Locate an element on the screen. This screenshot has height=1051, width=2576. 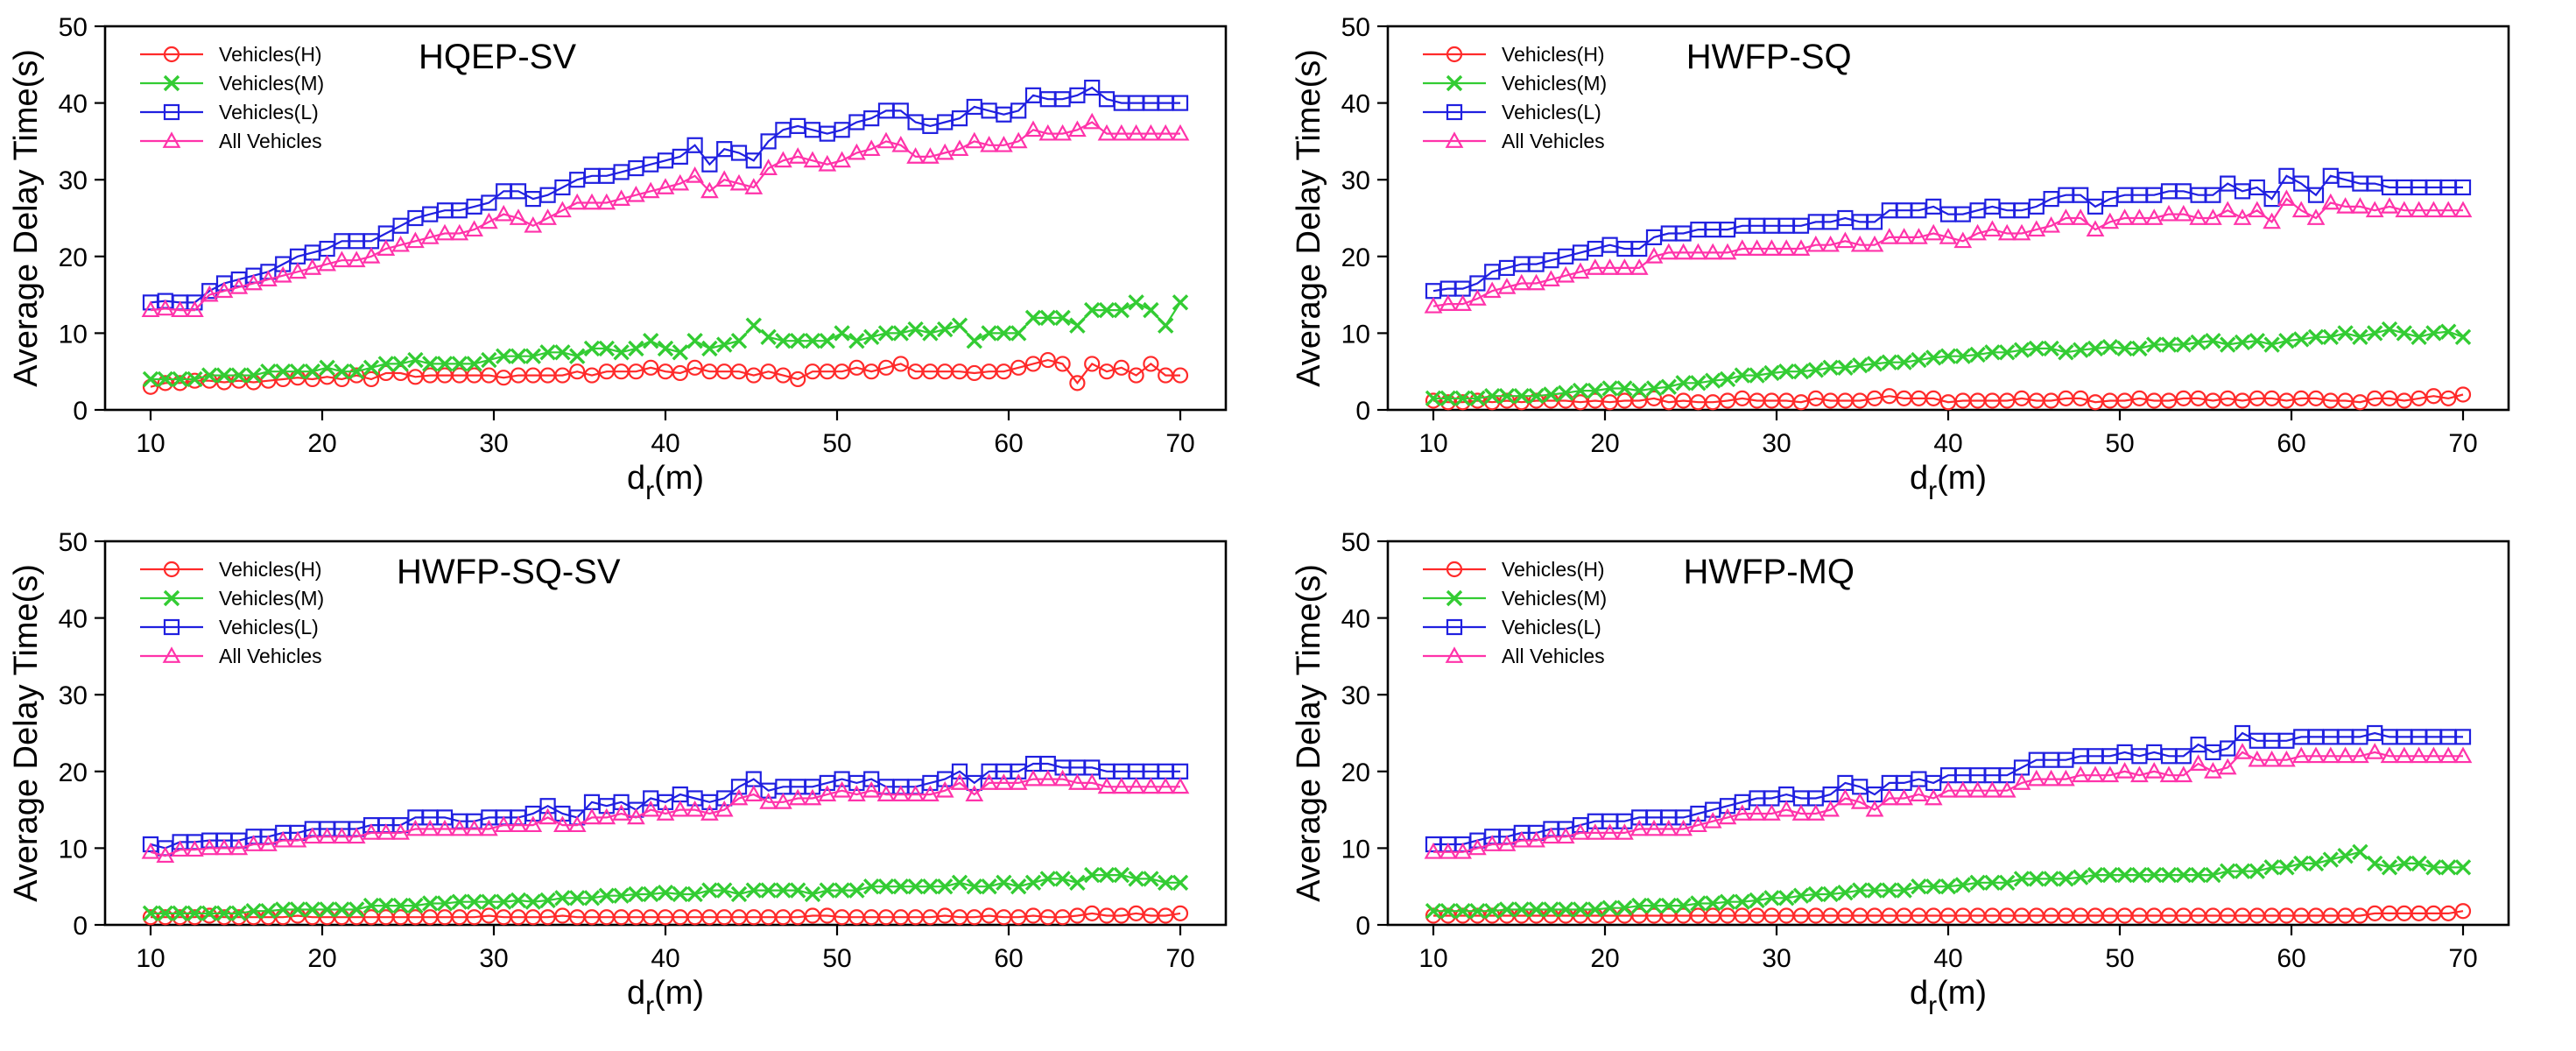
y-tick-label: 50 is located at coordinates (73, 542).